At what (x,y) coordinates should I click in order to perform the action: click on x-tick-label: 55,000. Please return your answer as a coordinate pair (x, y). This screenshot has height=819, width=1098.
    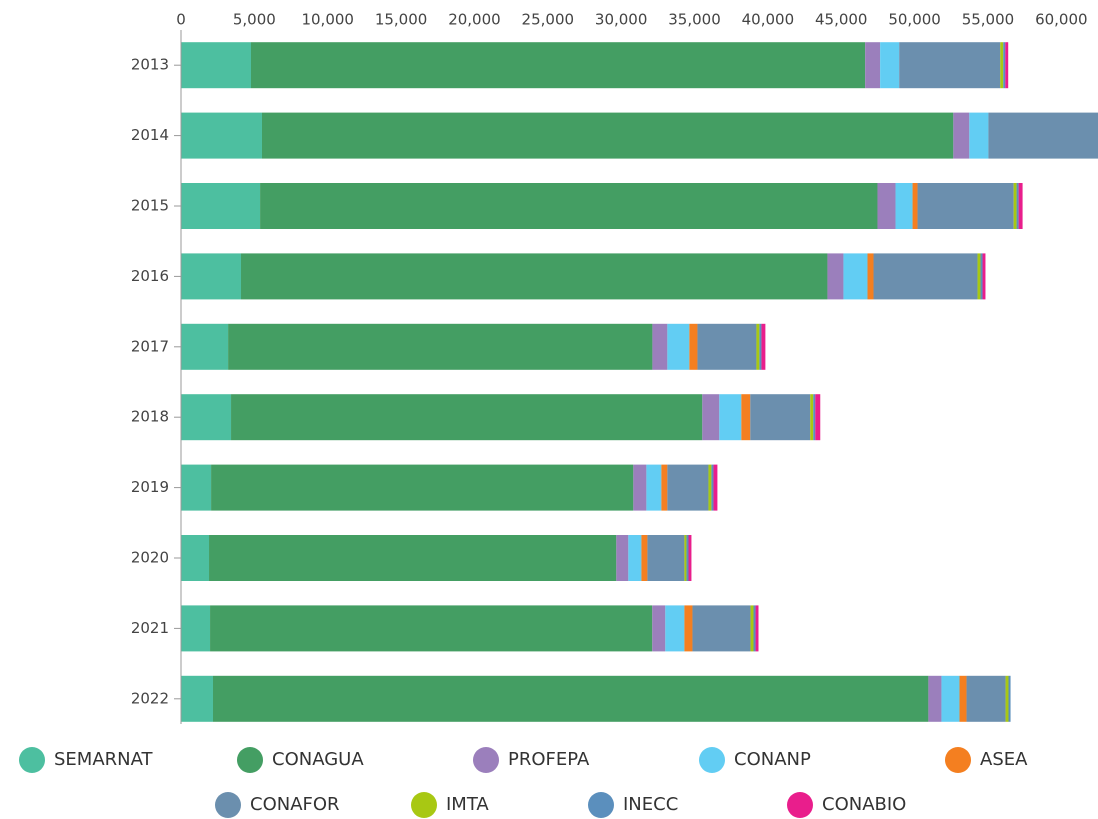
    Looking at the image, I should click on (988, 20).